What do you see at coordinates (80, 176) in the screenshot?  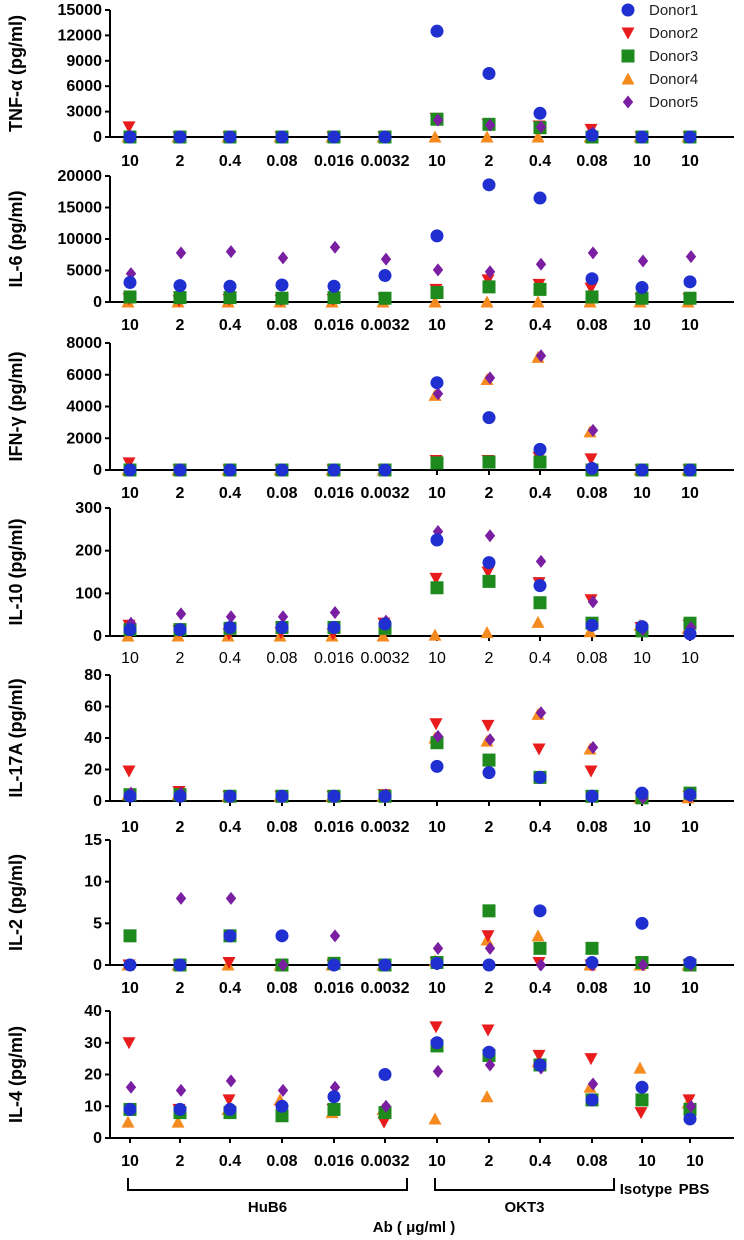 I see `y-tick-label: 20000` at bounding box center [80, 176].